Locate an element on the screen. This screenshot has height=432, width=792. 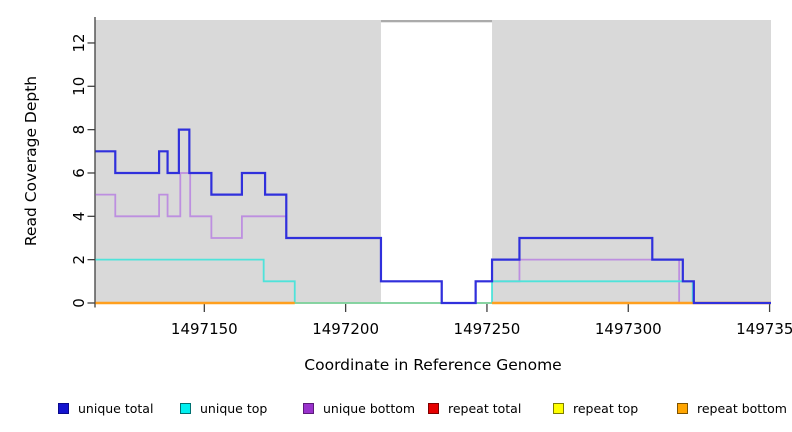
legend-label: repeat top is located at coordinates (606, 408).